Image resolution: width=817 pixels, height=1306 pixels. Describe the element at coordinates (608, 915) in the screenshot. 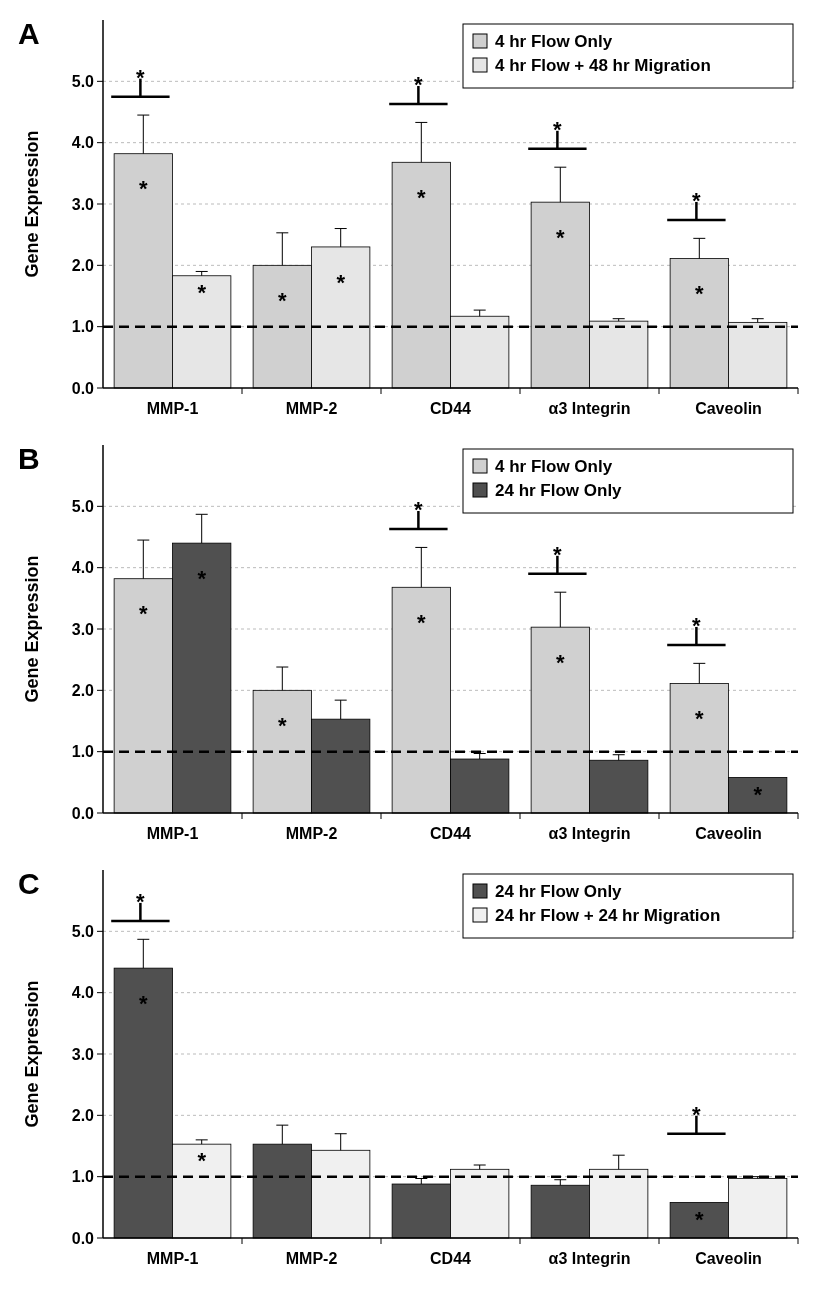

I see `legend-label: 24 hr Flow + 24 hr Migration` at that location.